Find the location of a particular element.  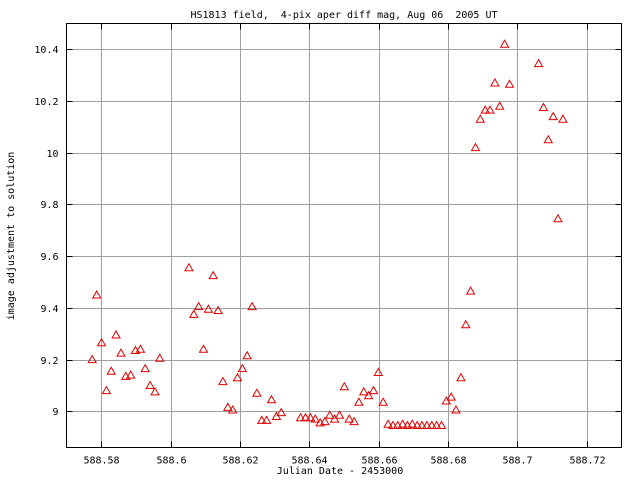

x-tick-label: 588.7 is located at coordinates (517, 461).